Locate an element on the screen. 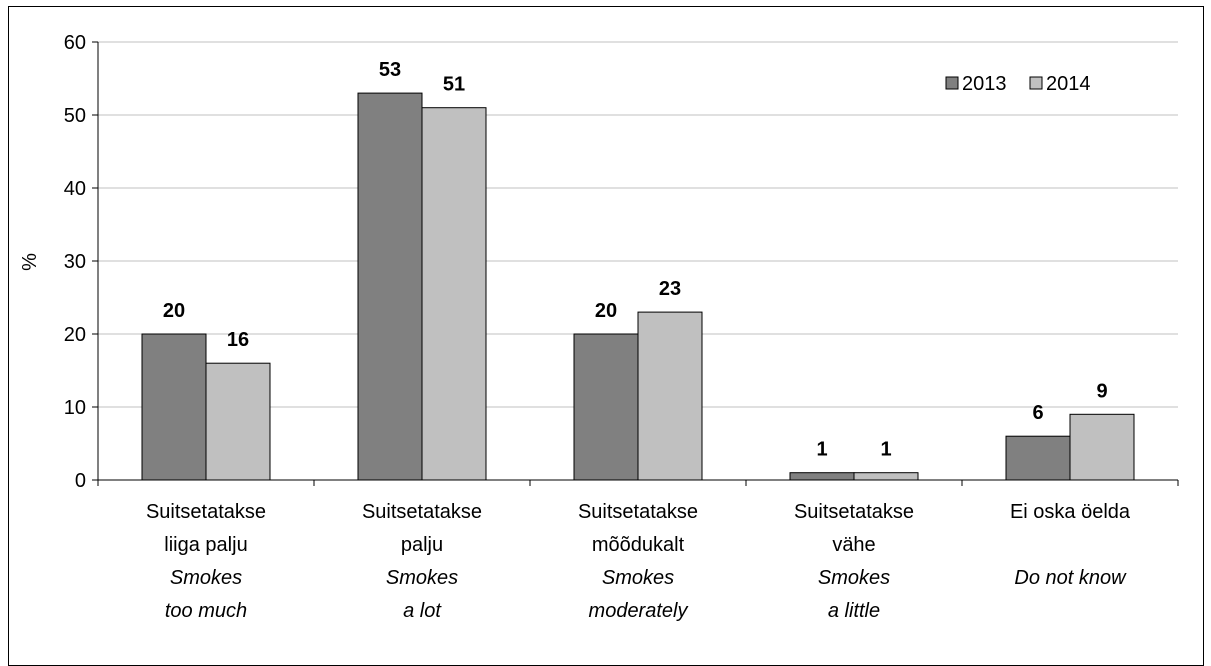 This screenshot has height=666, width=1211. category-label-et: Ei oska öelda is located at coordinates (1070, 512).